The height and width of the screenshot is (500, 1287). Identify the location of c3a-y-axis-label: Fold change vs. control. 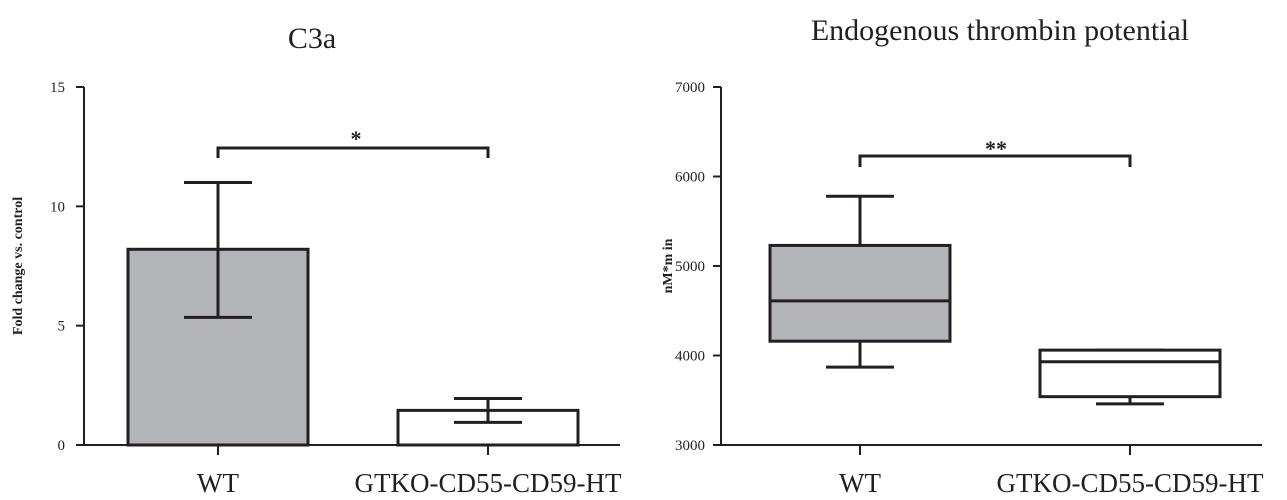
(18, 266).